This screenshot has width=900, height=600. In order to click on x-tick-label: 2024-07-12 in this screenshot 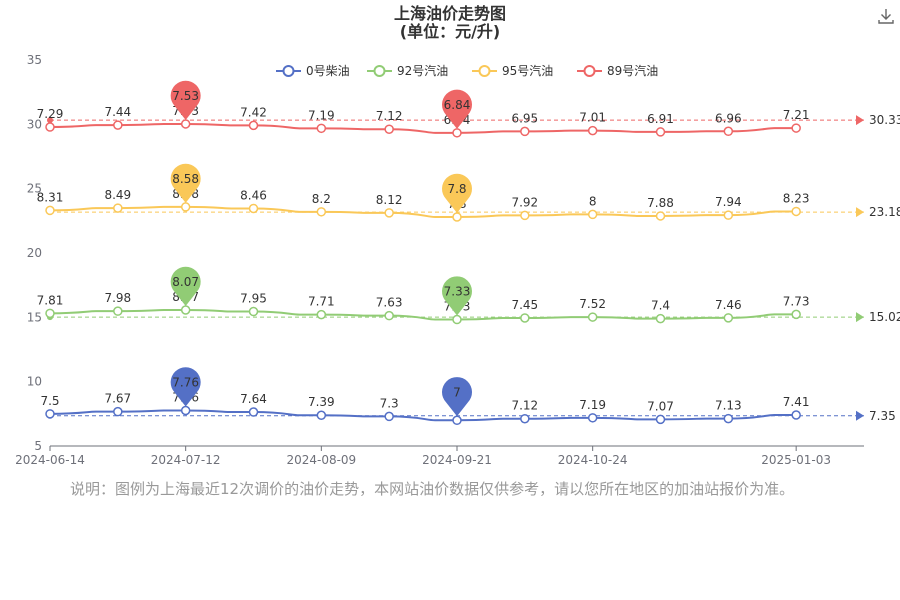, I will do `click(186, 460)`.